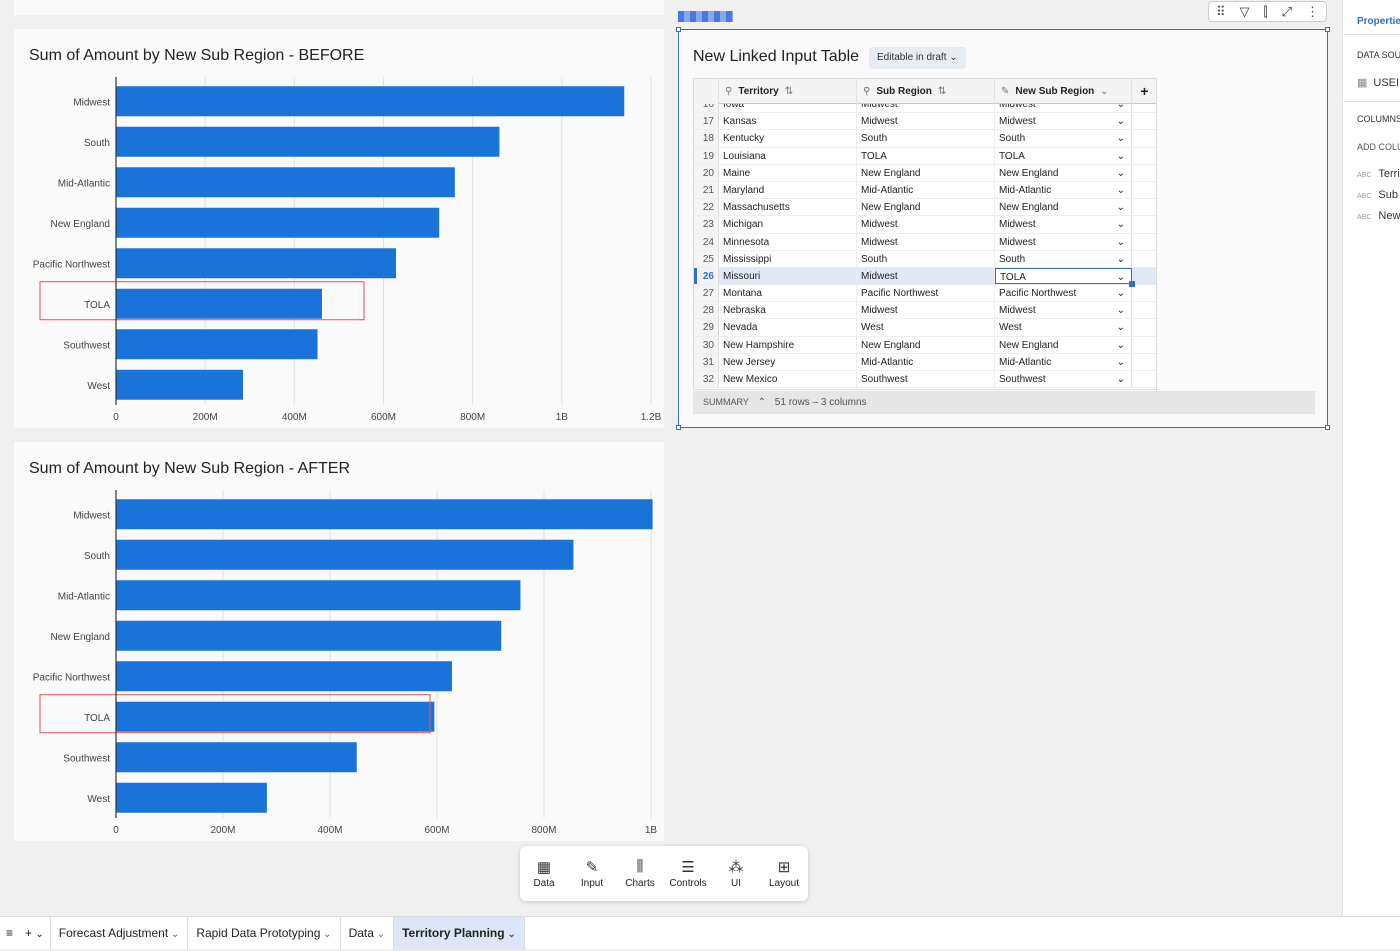  Describe the element at coordinates (788, 327) in the screenshot. I see `cell-territory: Nevada` at that location.